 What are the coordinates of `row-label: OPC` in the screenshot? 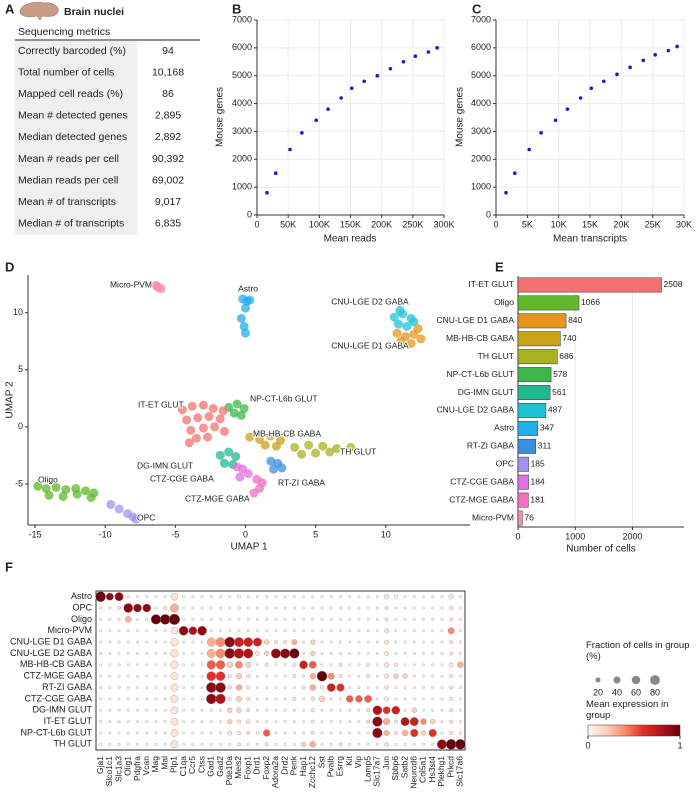 It's located at (82, 607).